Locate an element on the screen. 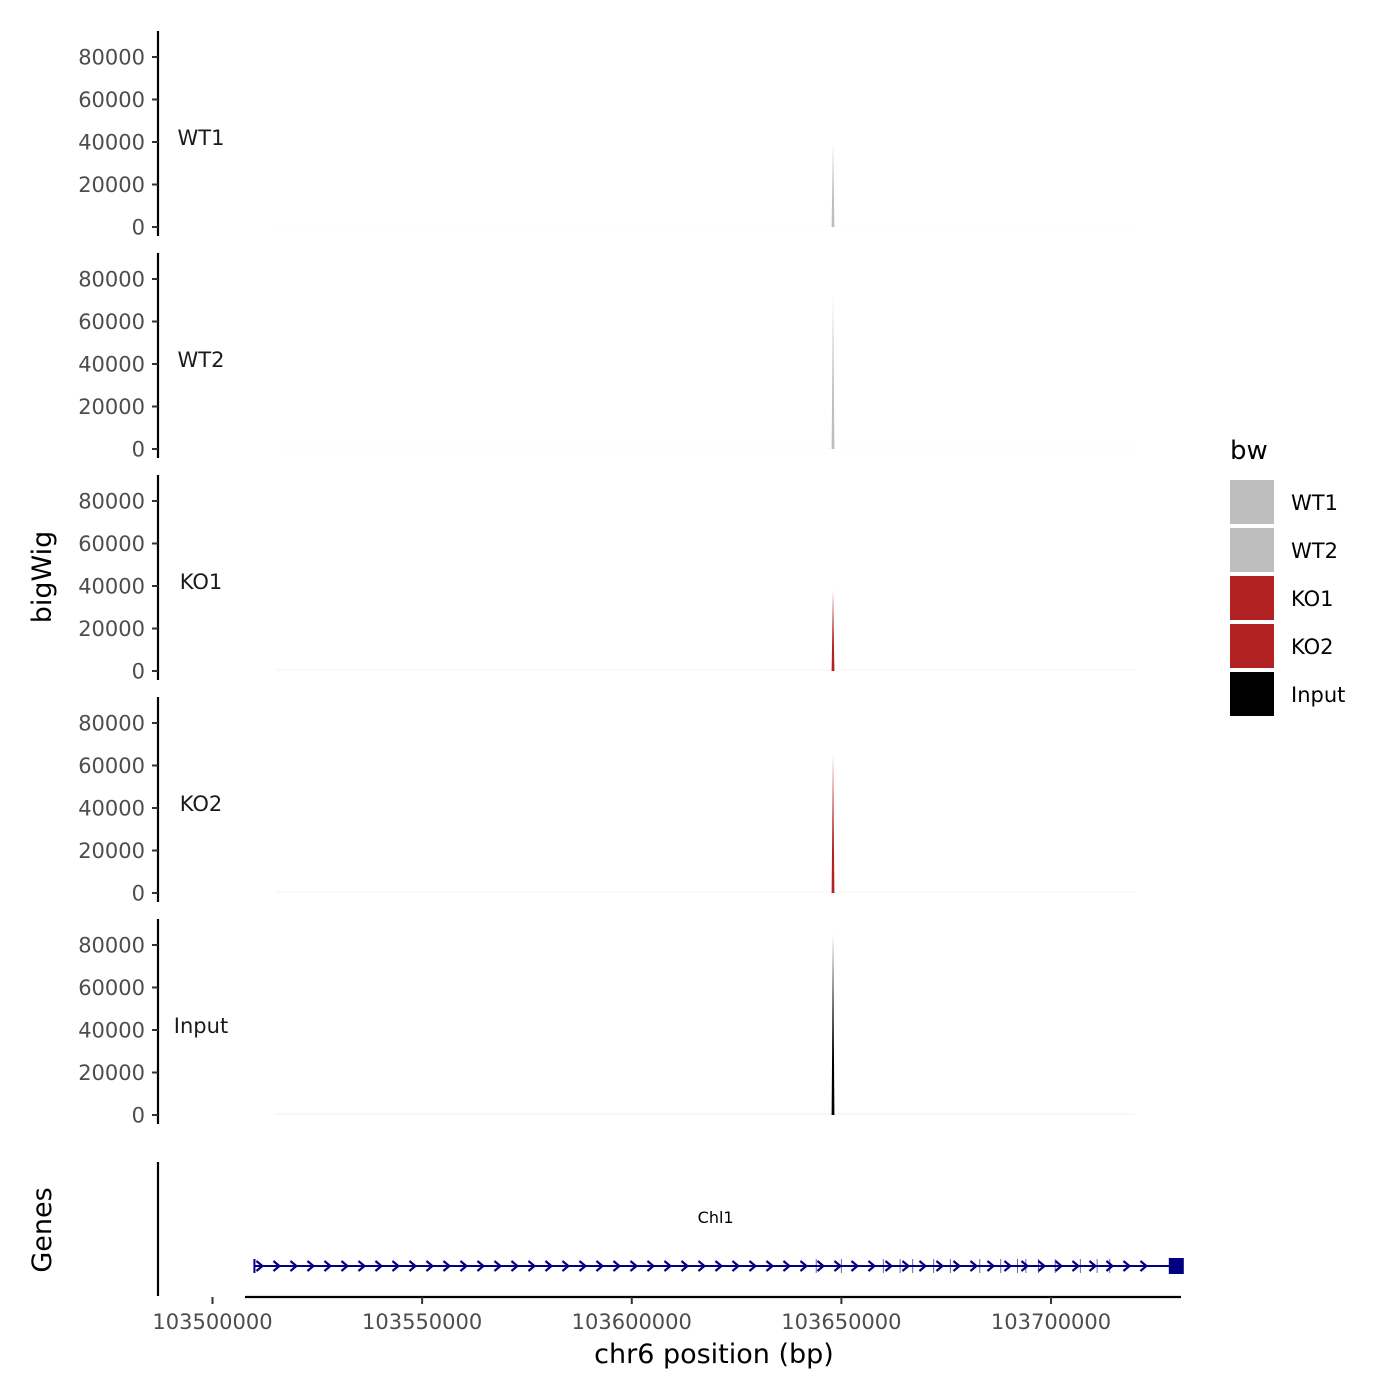 Image resolution: width=1400 pixels, height=1400 pixels. y-axis-title: bigWig is located at coordinates (42, 577).